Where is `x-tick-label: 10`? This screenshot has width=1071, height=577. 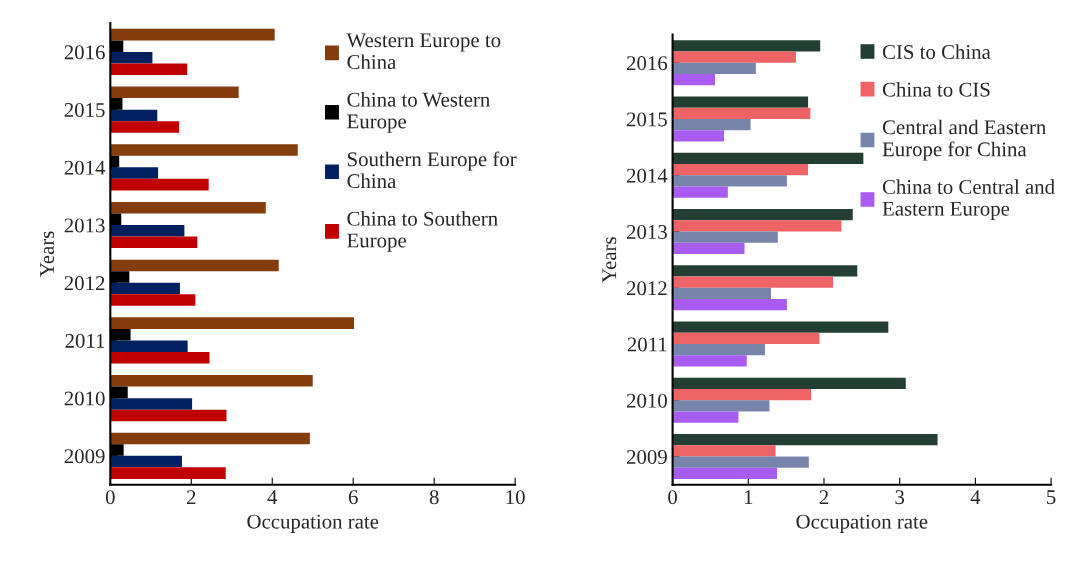
x-tick-label: 10 is located at coordinates (515, 497).